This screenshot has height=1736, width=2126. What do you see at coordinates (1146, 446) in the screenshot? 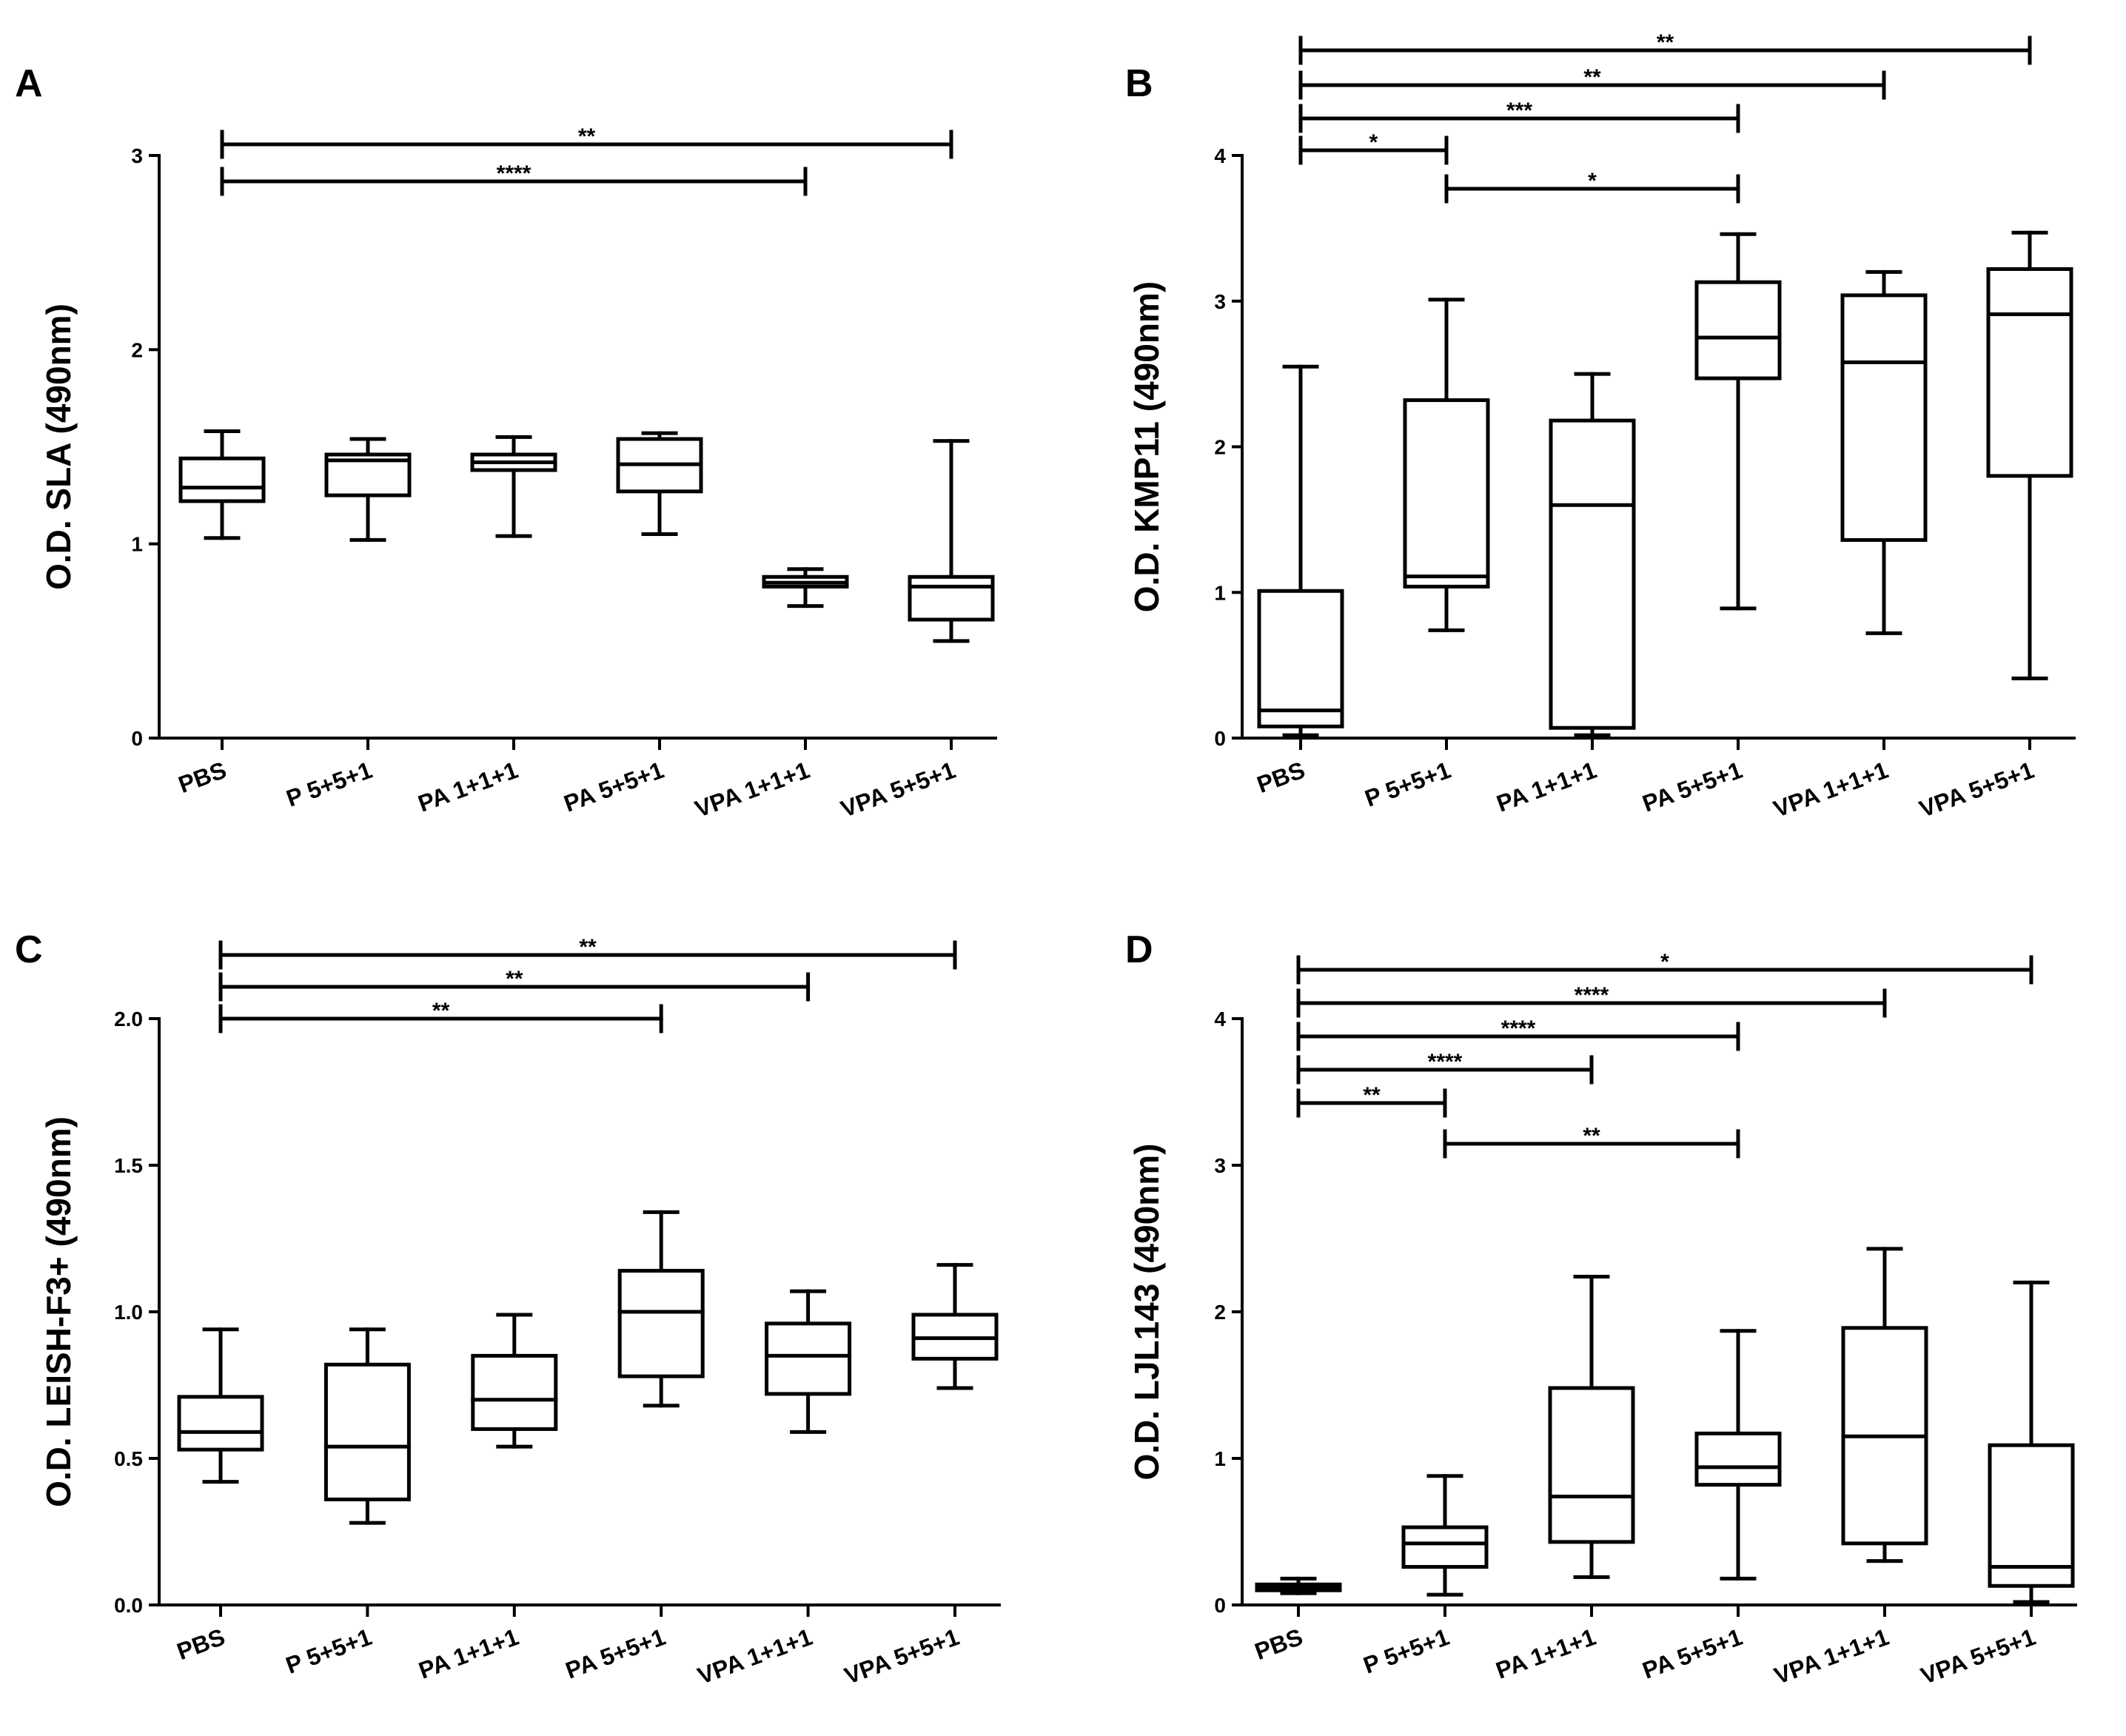
I see `y-axis-label: O.D. KMP11 (490nm)` at bounding box center [1146, 446].